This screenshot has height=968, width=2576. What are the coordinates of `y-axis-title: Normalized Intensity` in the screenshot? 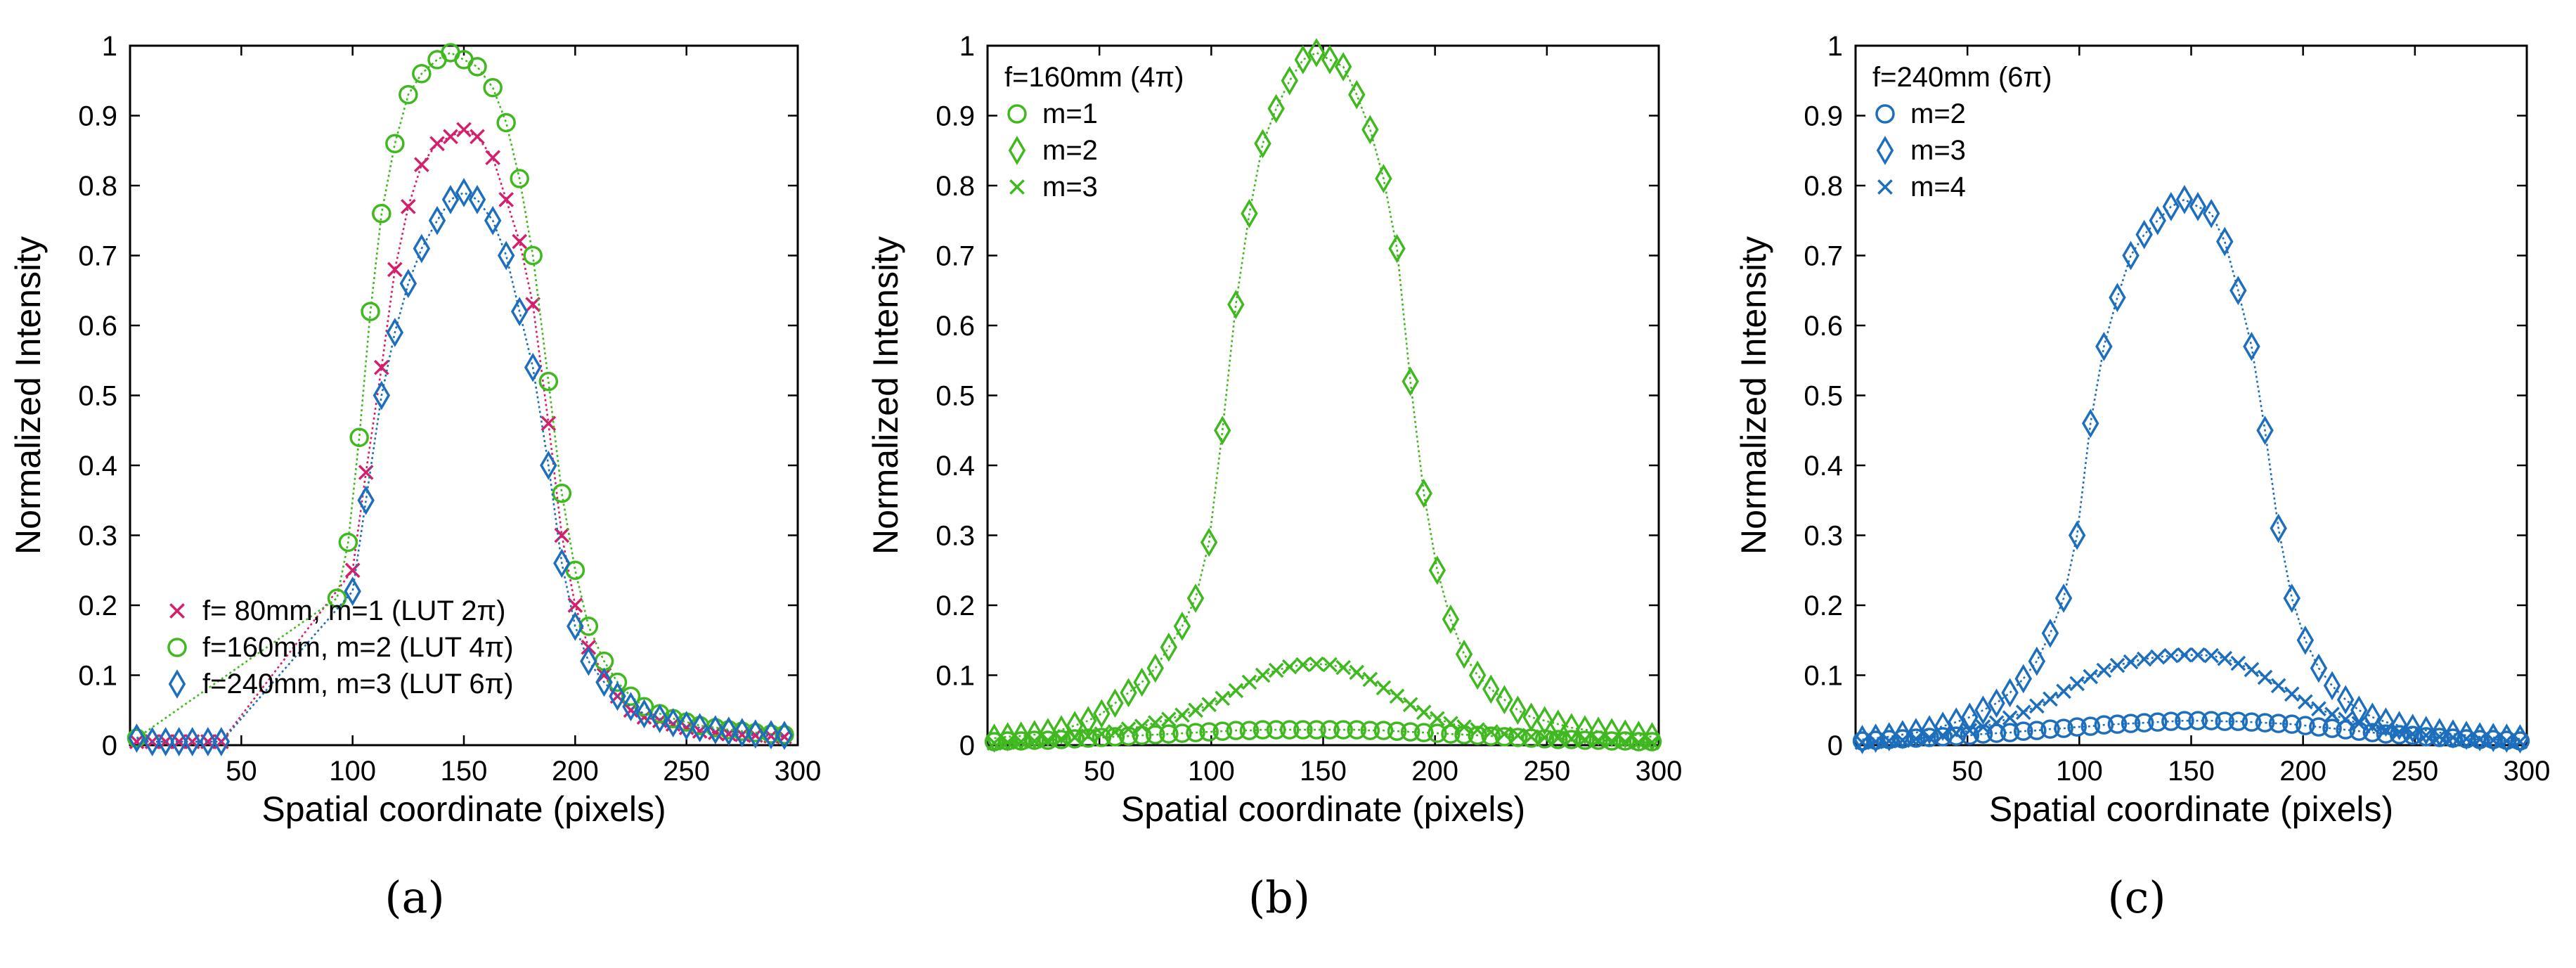 It's located at (28, 395).